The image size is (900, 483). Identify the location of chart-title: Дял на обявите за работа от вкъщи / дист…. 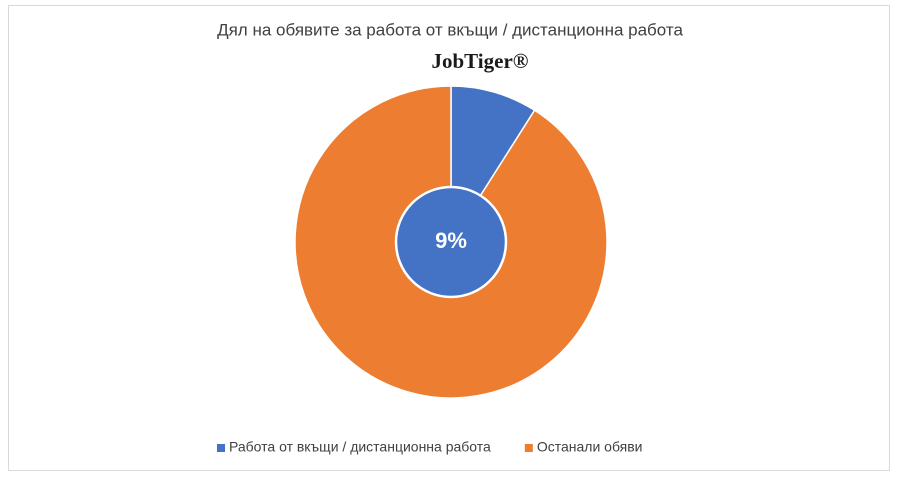
(450, 29).